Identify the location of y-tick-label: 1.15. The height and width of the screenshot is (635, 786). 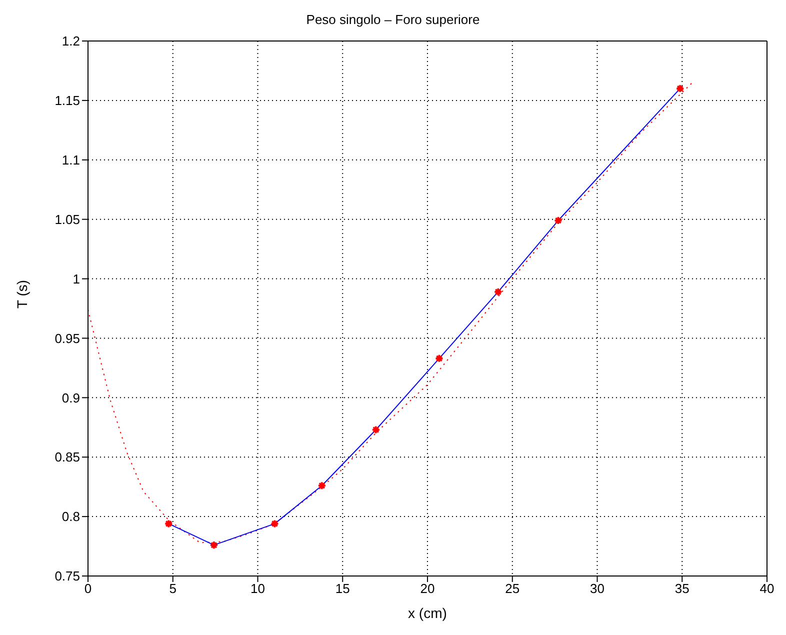
(67, 100).